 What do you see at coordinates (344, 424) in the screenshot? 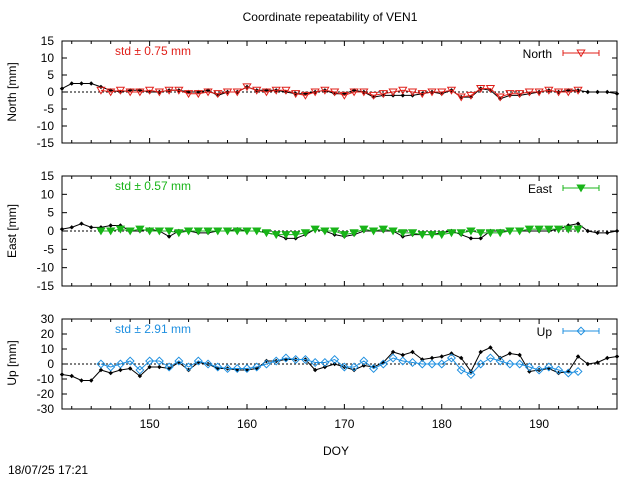
I see `up-xtick-label: 170` at bounding box center [344, 424].